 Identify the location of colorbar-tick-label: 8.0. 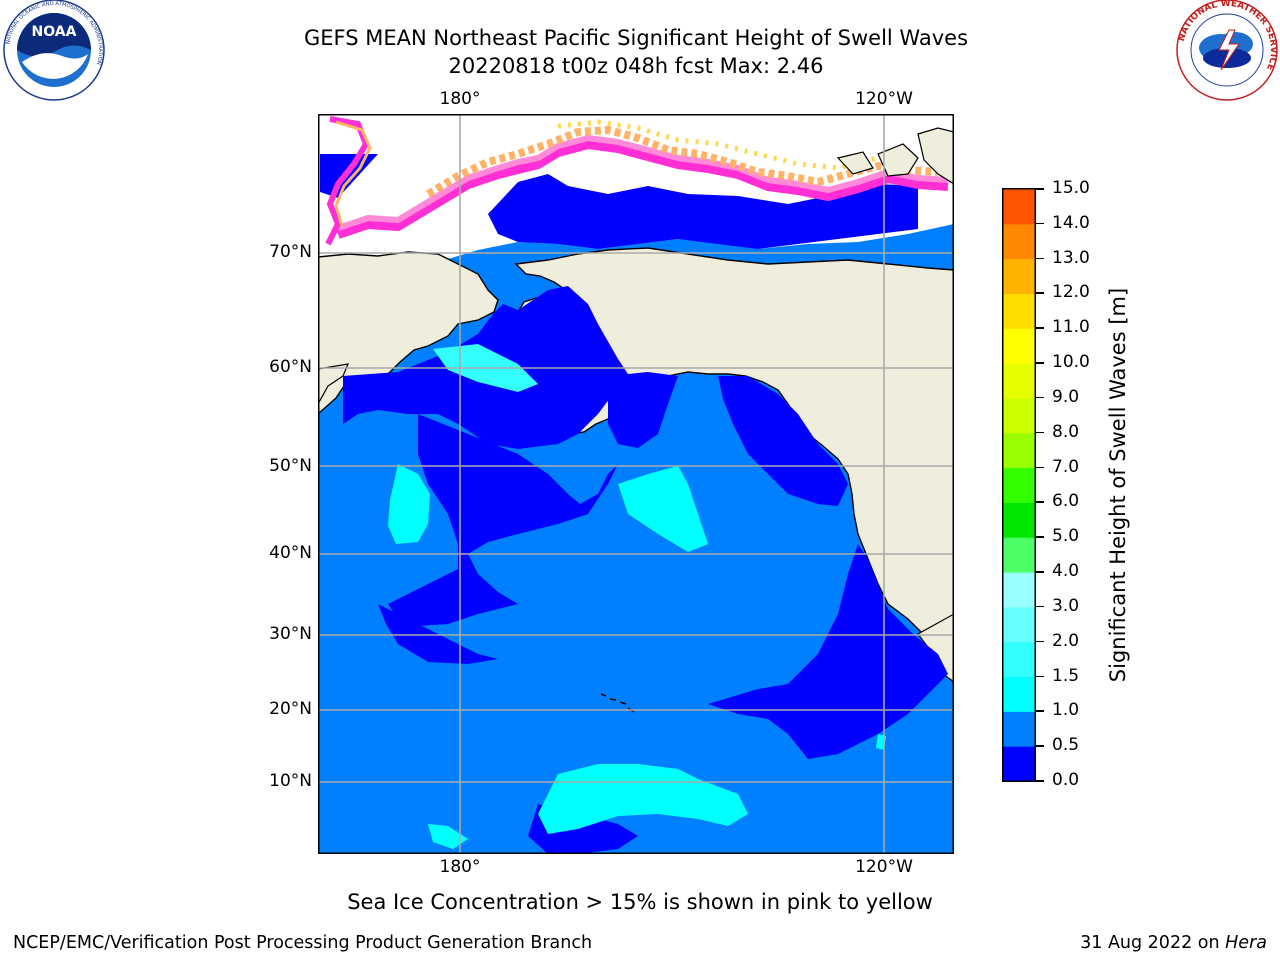
(1066, 431).